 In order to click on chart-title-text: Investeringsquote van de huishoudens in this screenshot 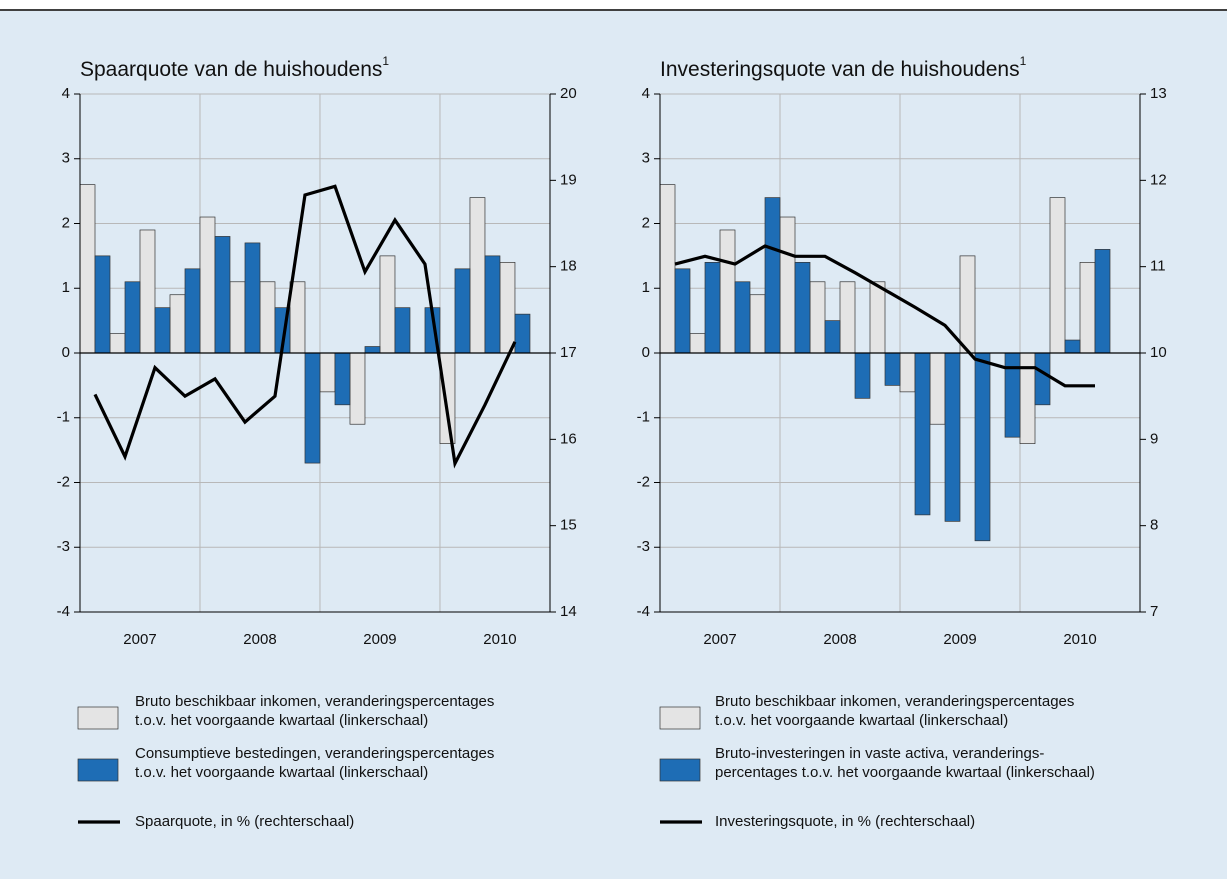, I will do `click(840, 69)`.